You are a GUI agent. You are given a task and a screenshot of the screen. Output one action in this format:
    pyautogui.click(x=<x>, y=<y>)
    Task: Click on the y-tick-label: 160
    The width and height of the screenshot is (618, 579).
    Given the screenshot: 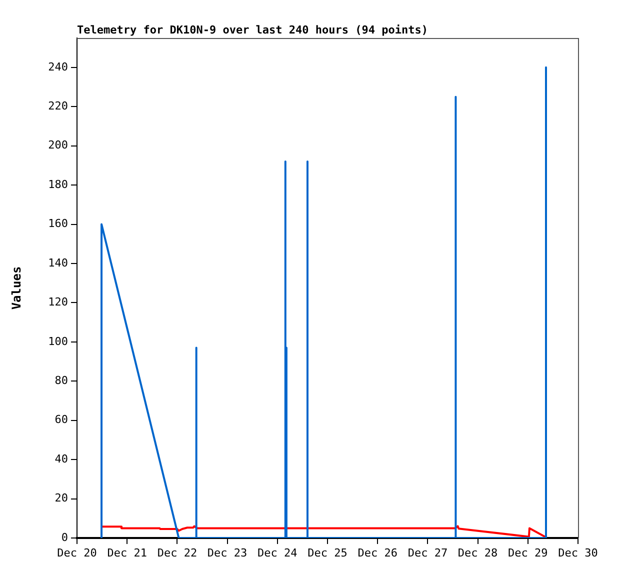 What is the action you would take?
    pyautogui.click(x=58, y=223)
    